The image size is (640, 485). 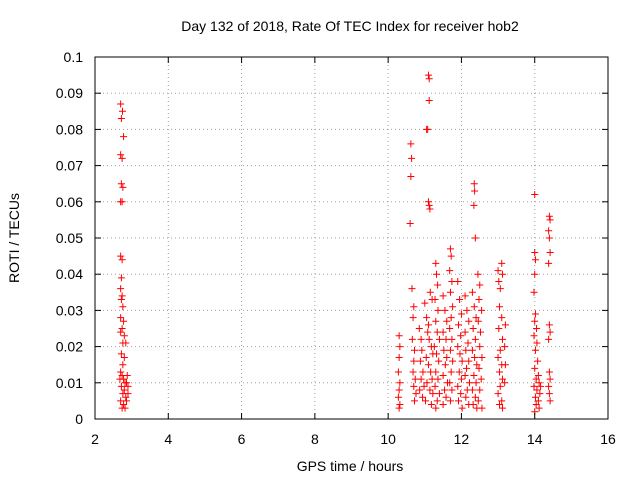 What do you see at coordinates (69, 202) in the screenshot?
I see `y-tick-label: 0.06` at bounding box center [69, 202].